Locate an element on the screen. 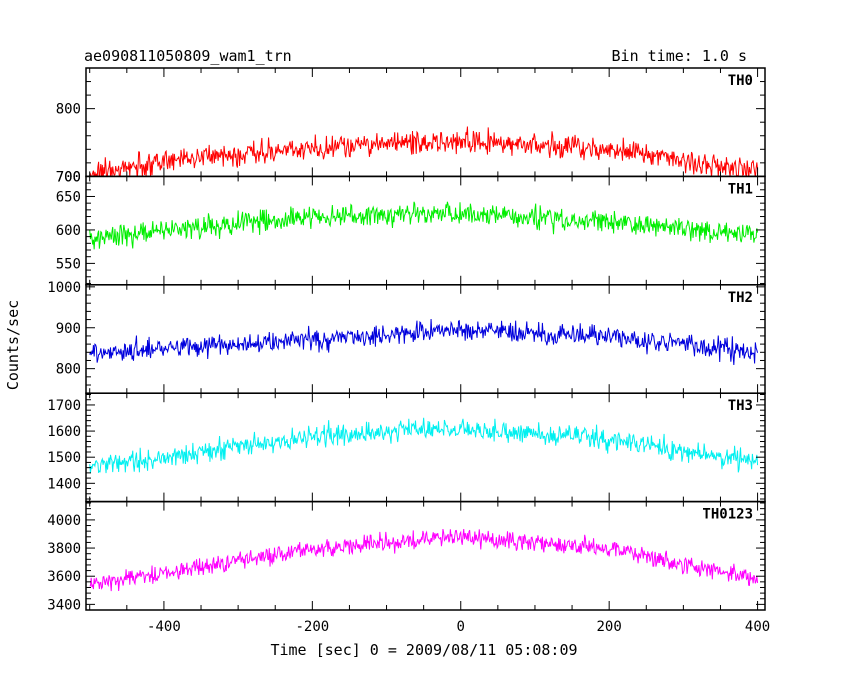  panel-label-th3: TH3 is located at coordinates (740, 406).